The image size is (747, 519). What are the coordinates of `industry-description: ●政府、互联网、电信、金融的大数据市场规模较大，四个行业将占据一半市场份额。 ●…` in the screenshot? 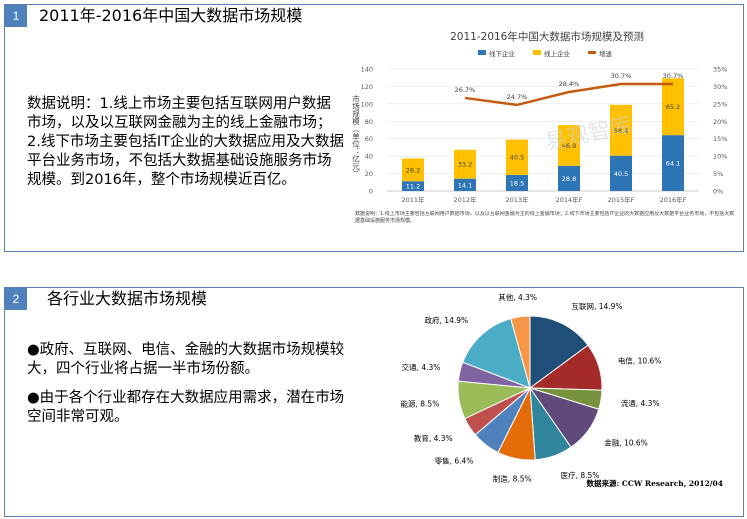 It's located at (186, 389).